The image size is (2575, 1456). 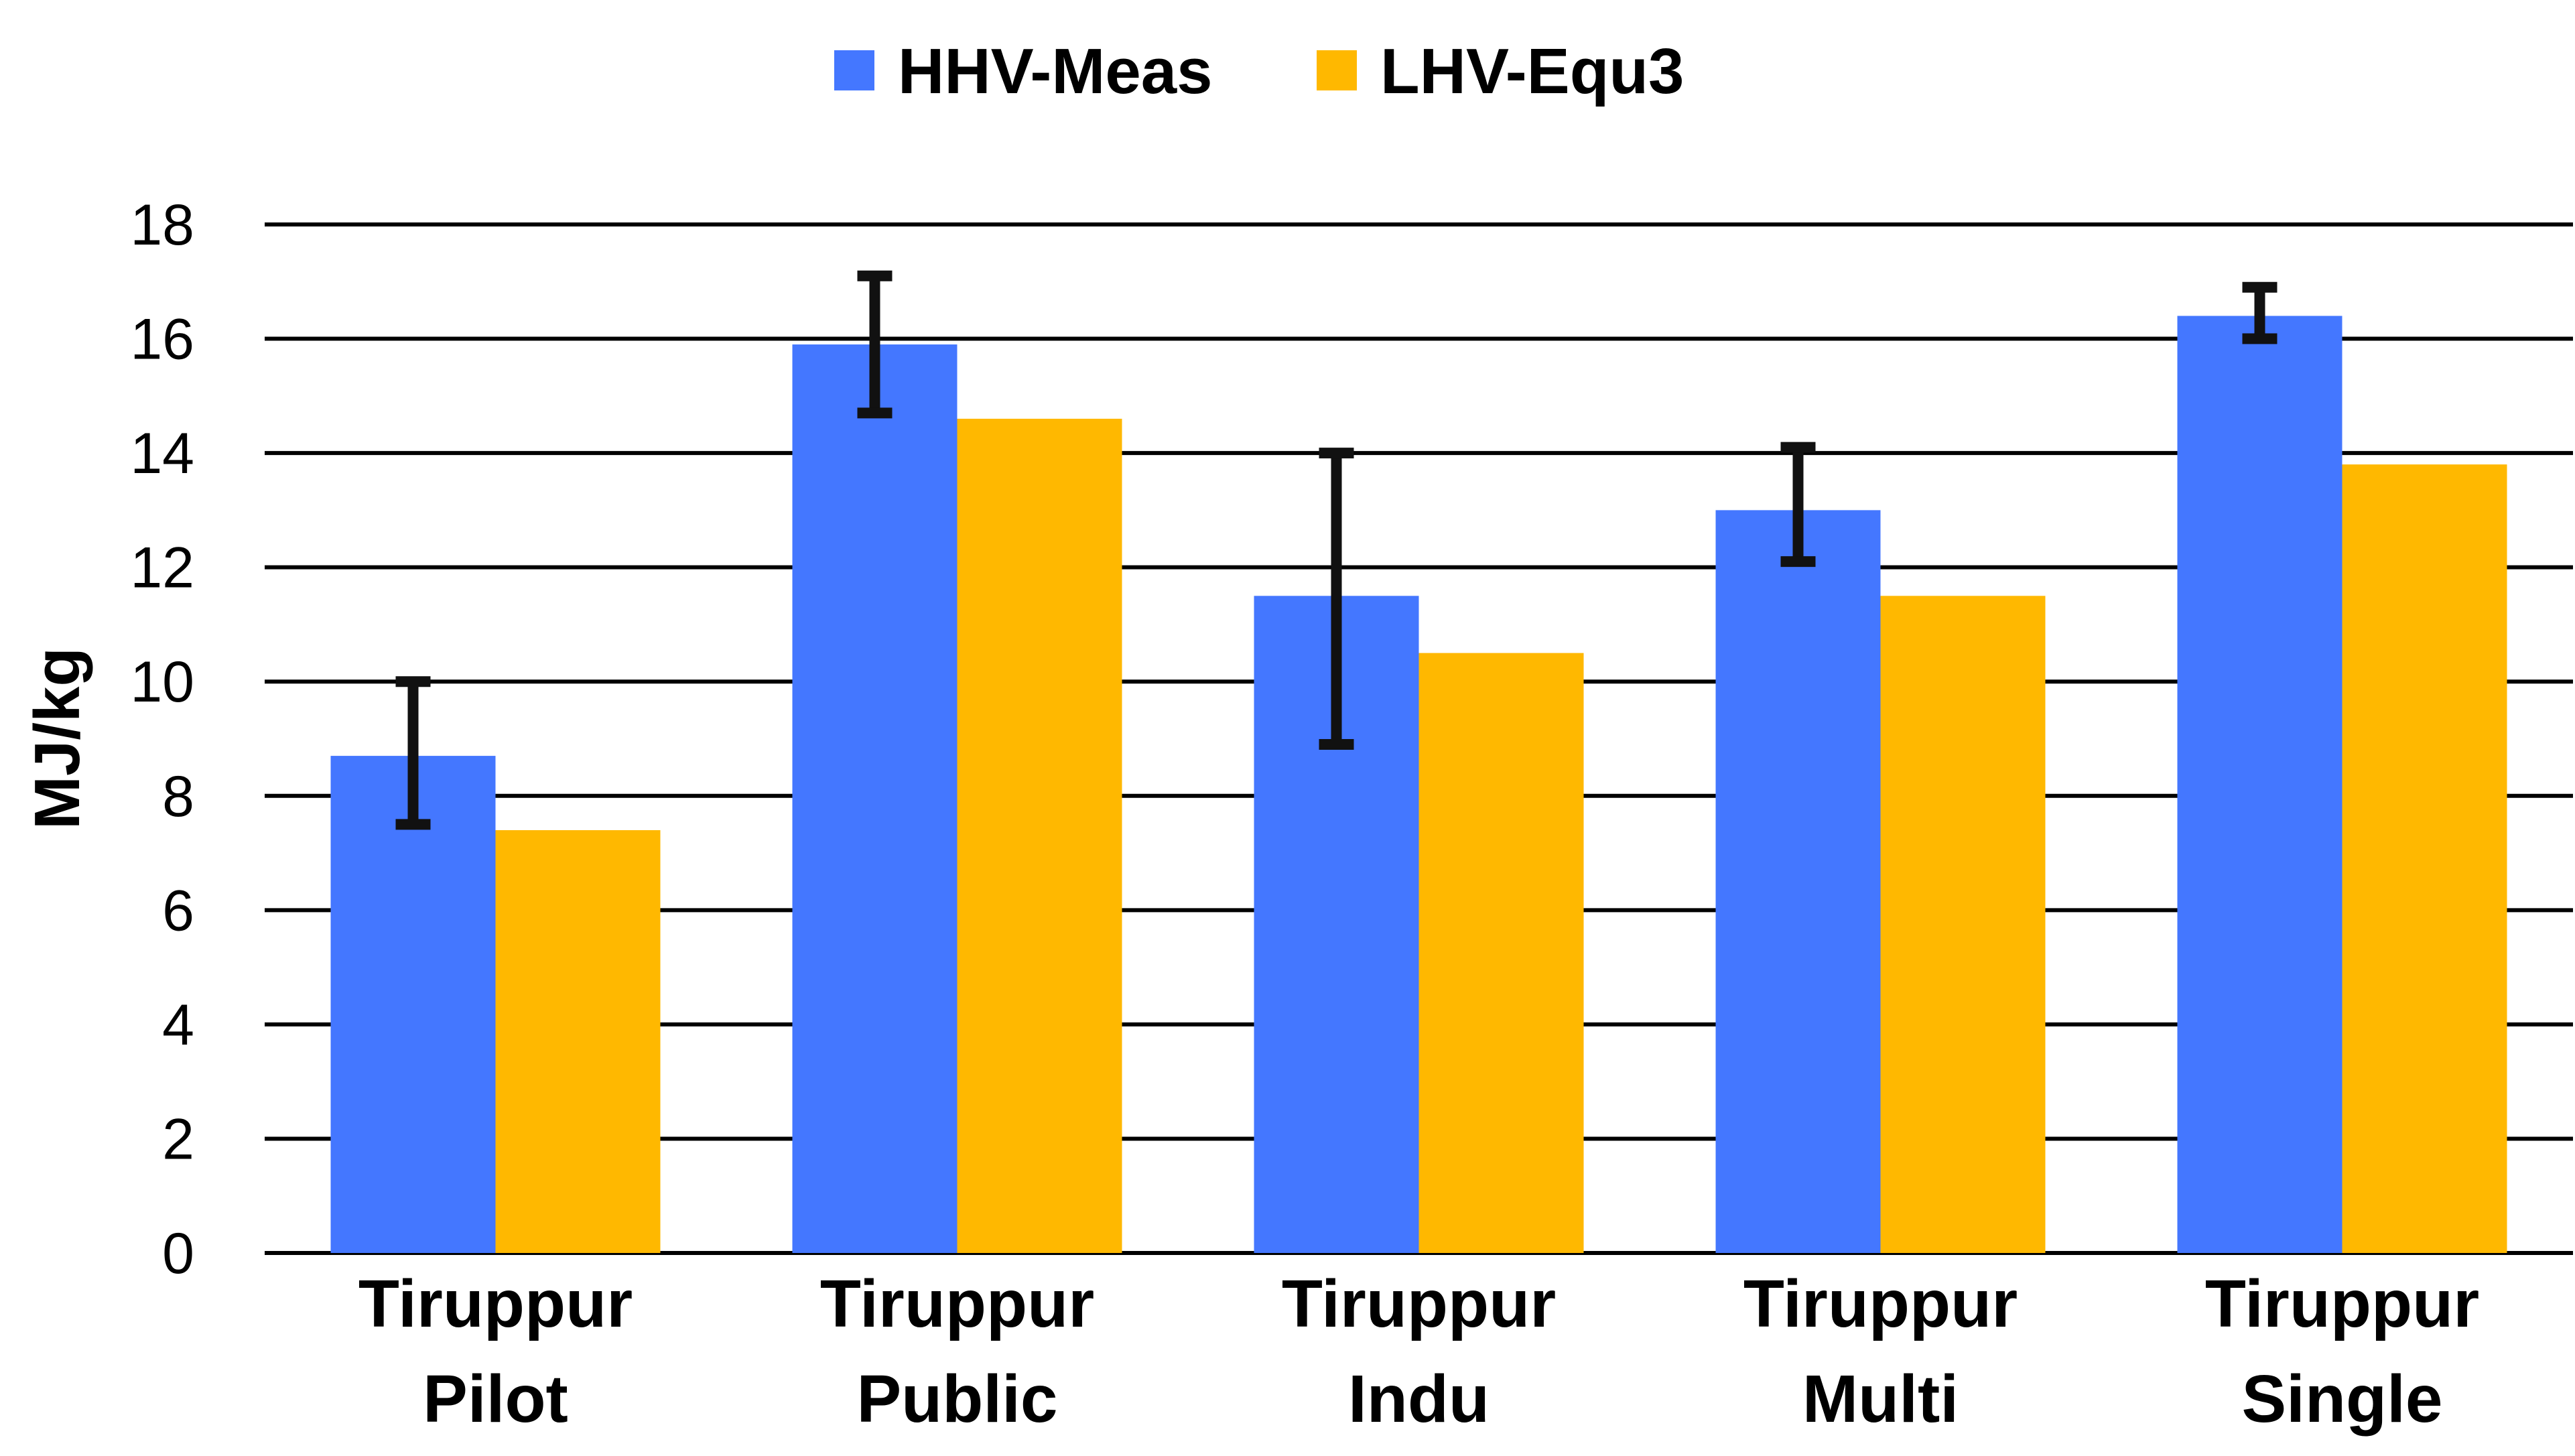 I want to click on y-tick-label: 6, so click(x=178, y=910).